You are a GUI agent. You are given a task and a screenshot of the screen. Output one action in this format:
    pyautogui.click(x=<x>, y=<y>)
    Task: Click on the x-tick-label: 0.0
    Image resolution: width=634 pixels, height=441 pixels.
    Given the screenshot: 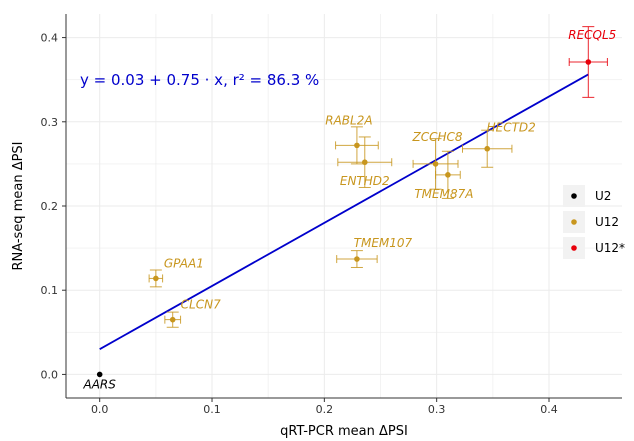 What is the action you would take?
    pyautogui.click(x=100, y=409)
    